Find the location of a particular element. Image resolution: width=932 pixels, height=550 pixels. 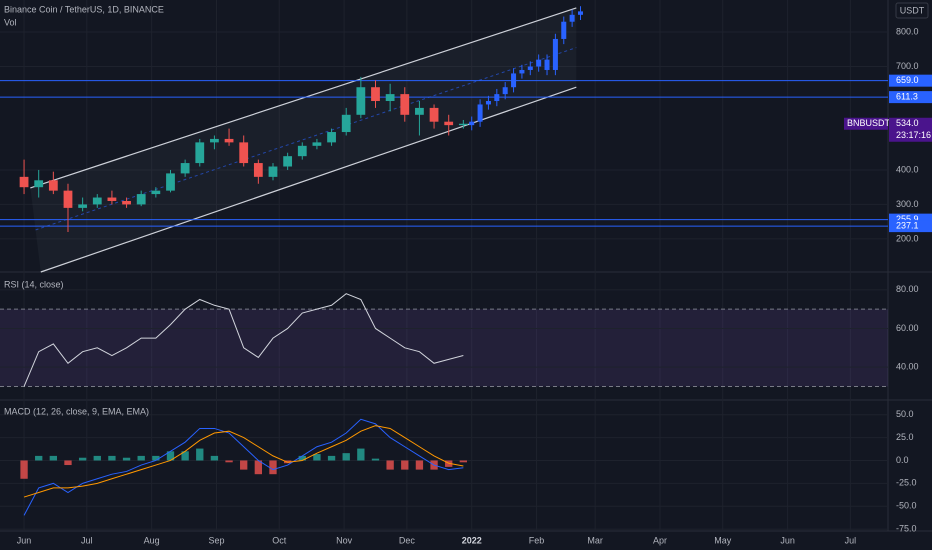

level-label: 659.0 is located at coordinates (907, 80).